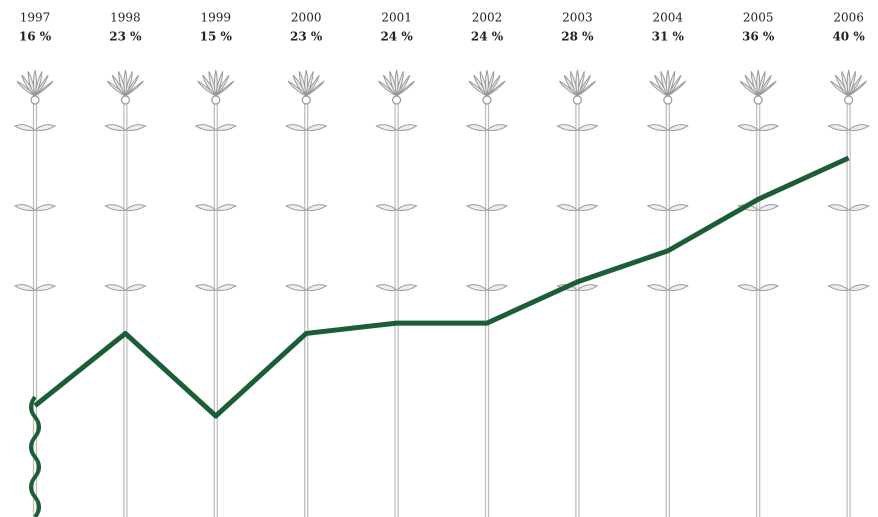 Image resolution: width=878 pixels, height=517 pixels. What do you see at coordinates (577, 18) in the screenshot?
I see `year-label: 2003` at bounding box center [577, 18].